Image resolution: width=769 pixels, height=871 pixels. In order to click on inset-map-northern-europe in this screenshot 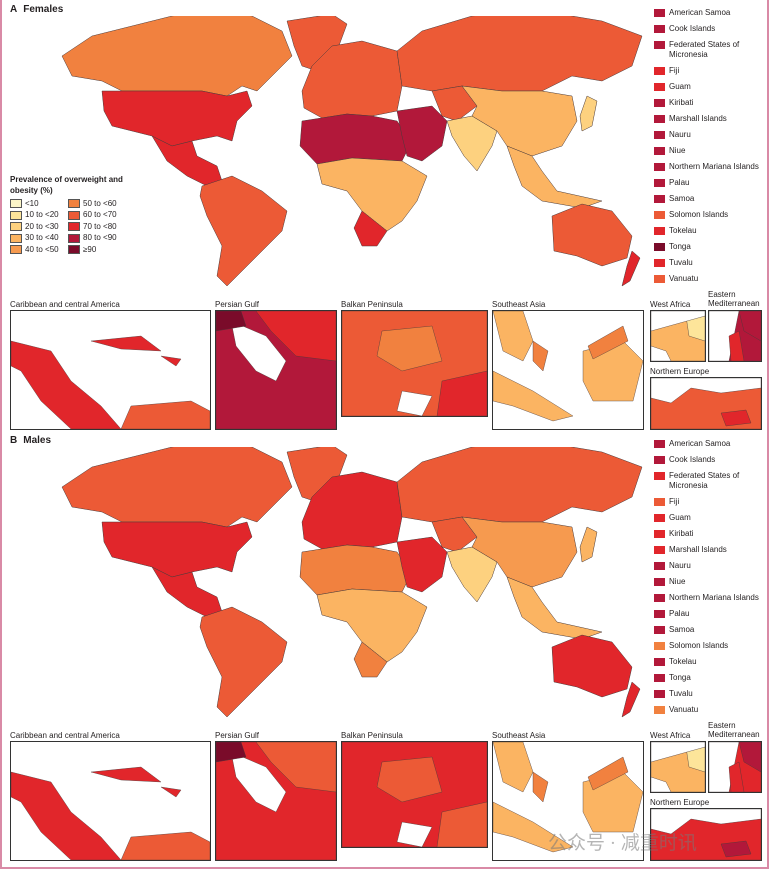, I will do `click(706, 834)`.